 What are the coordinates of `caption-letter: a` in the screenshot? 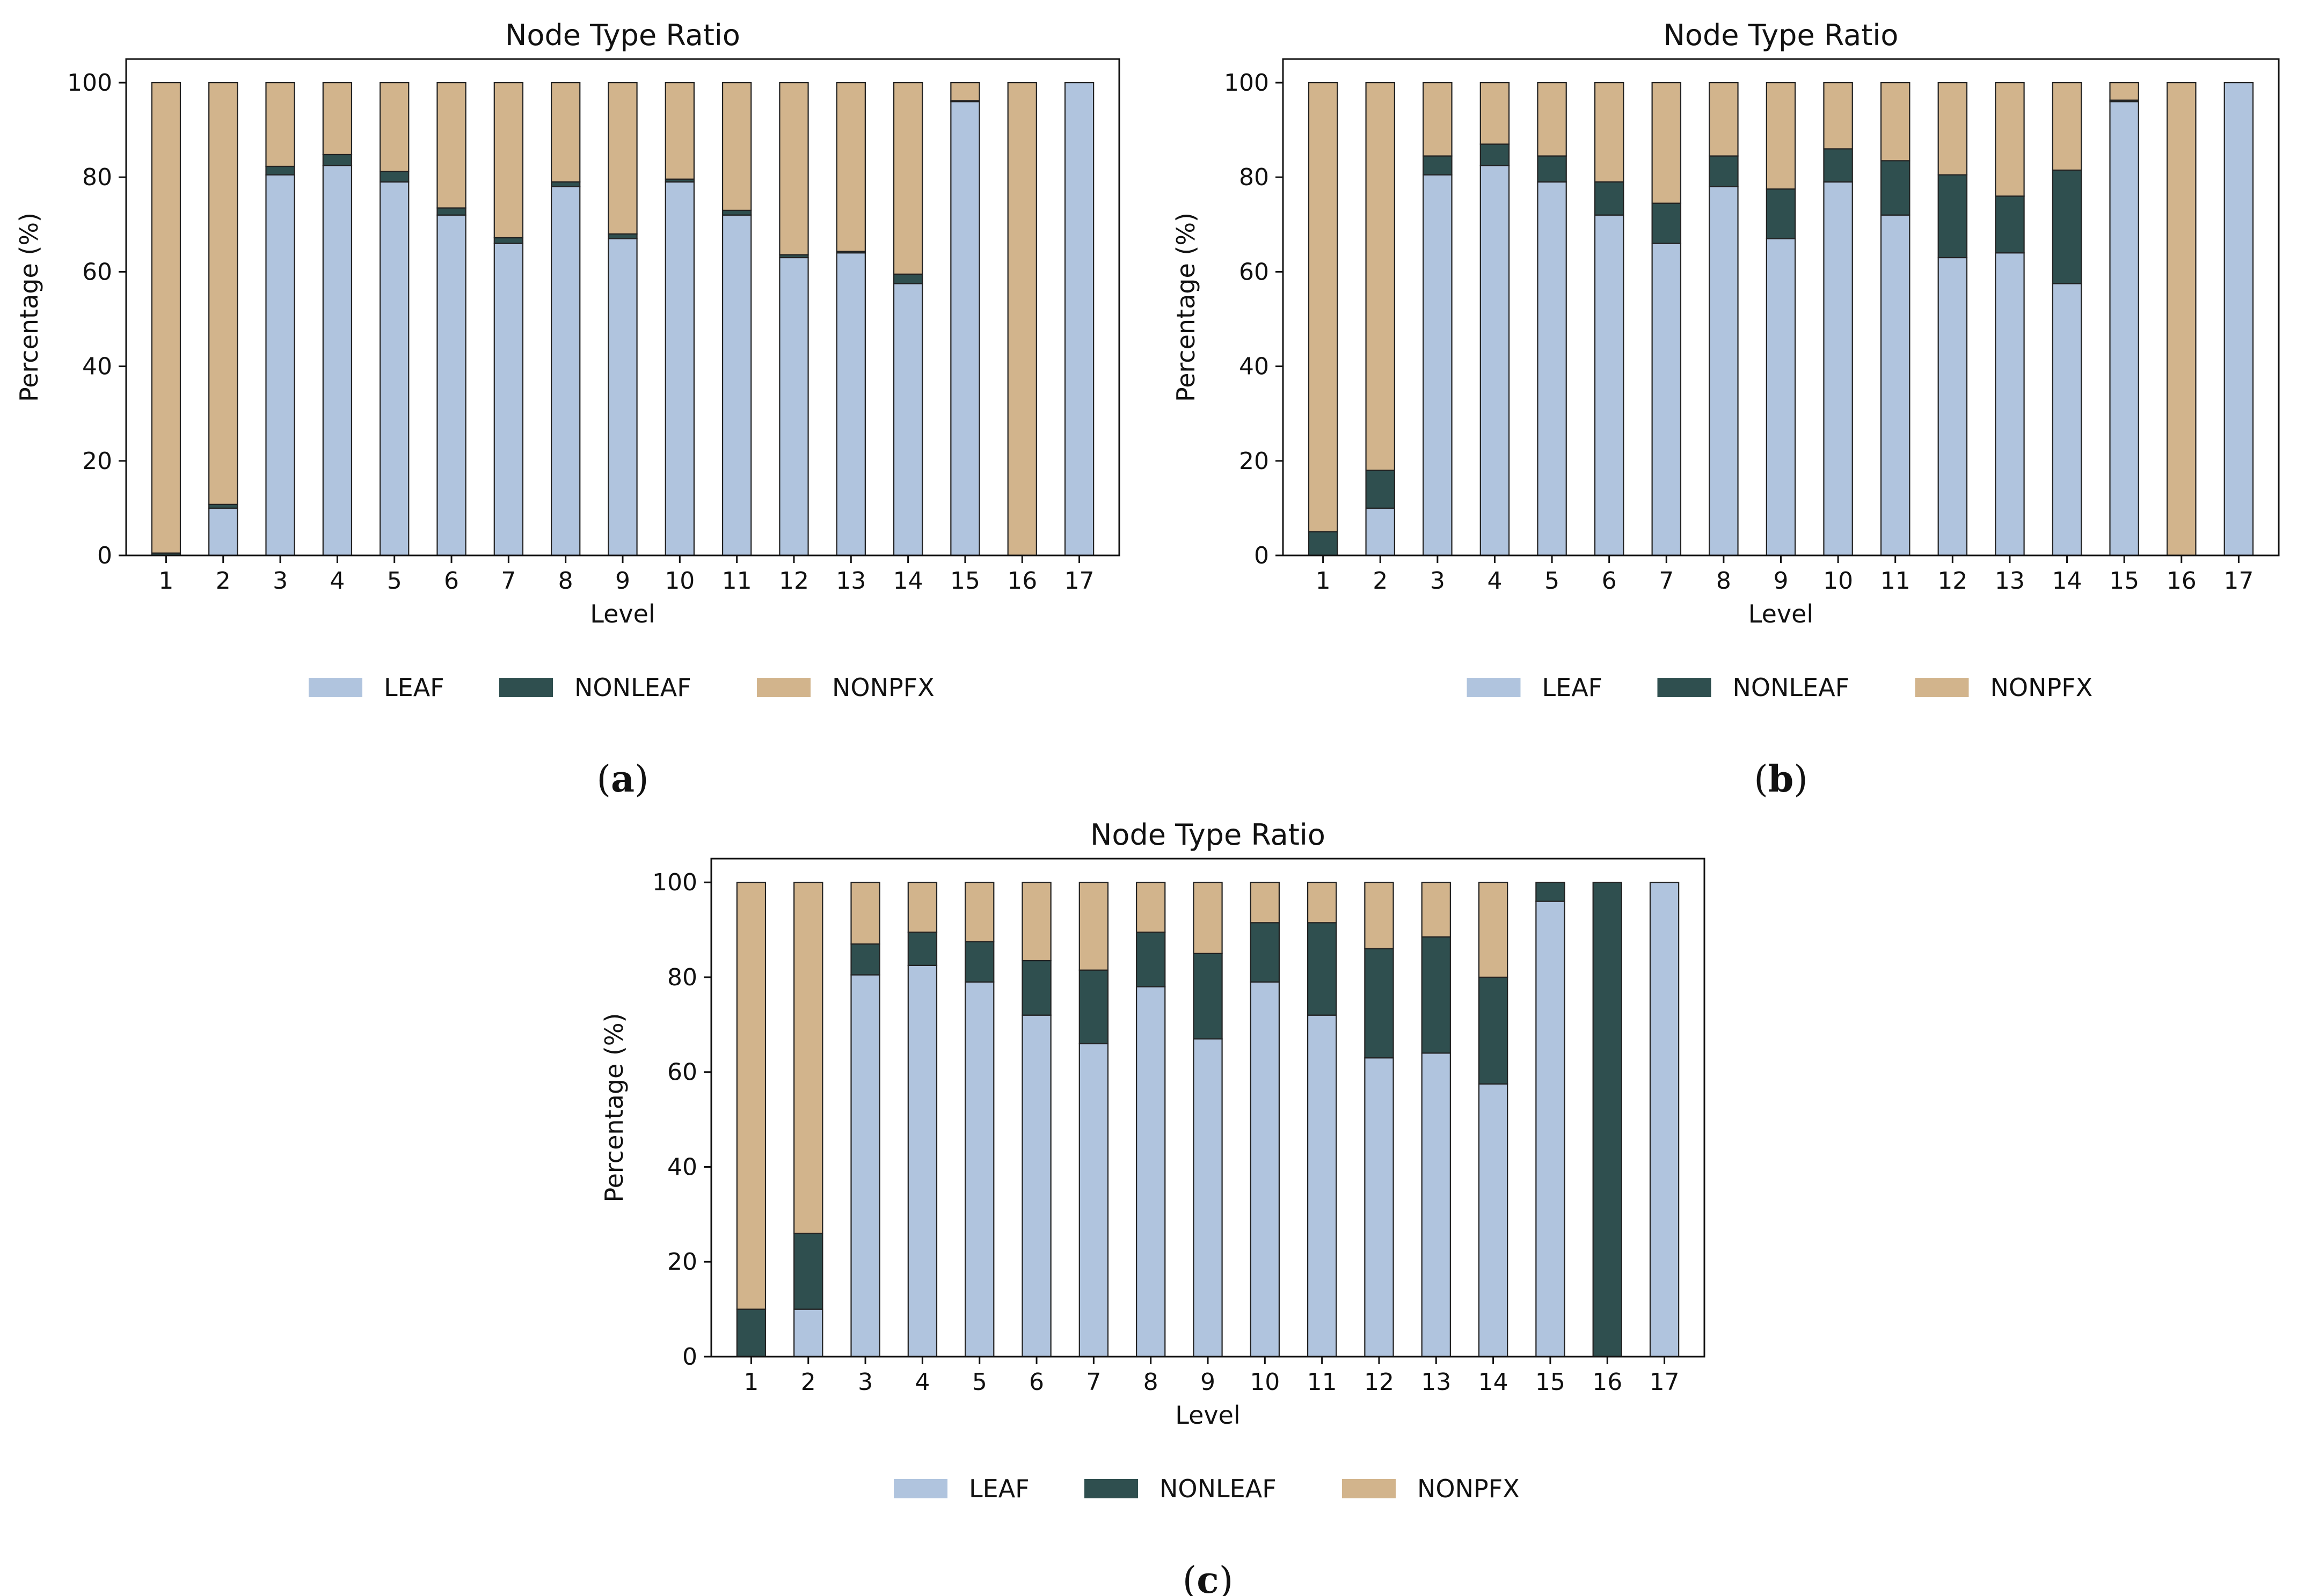 It's located at (623, 779).